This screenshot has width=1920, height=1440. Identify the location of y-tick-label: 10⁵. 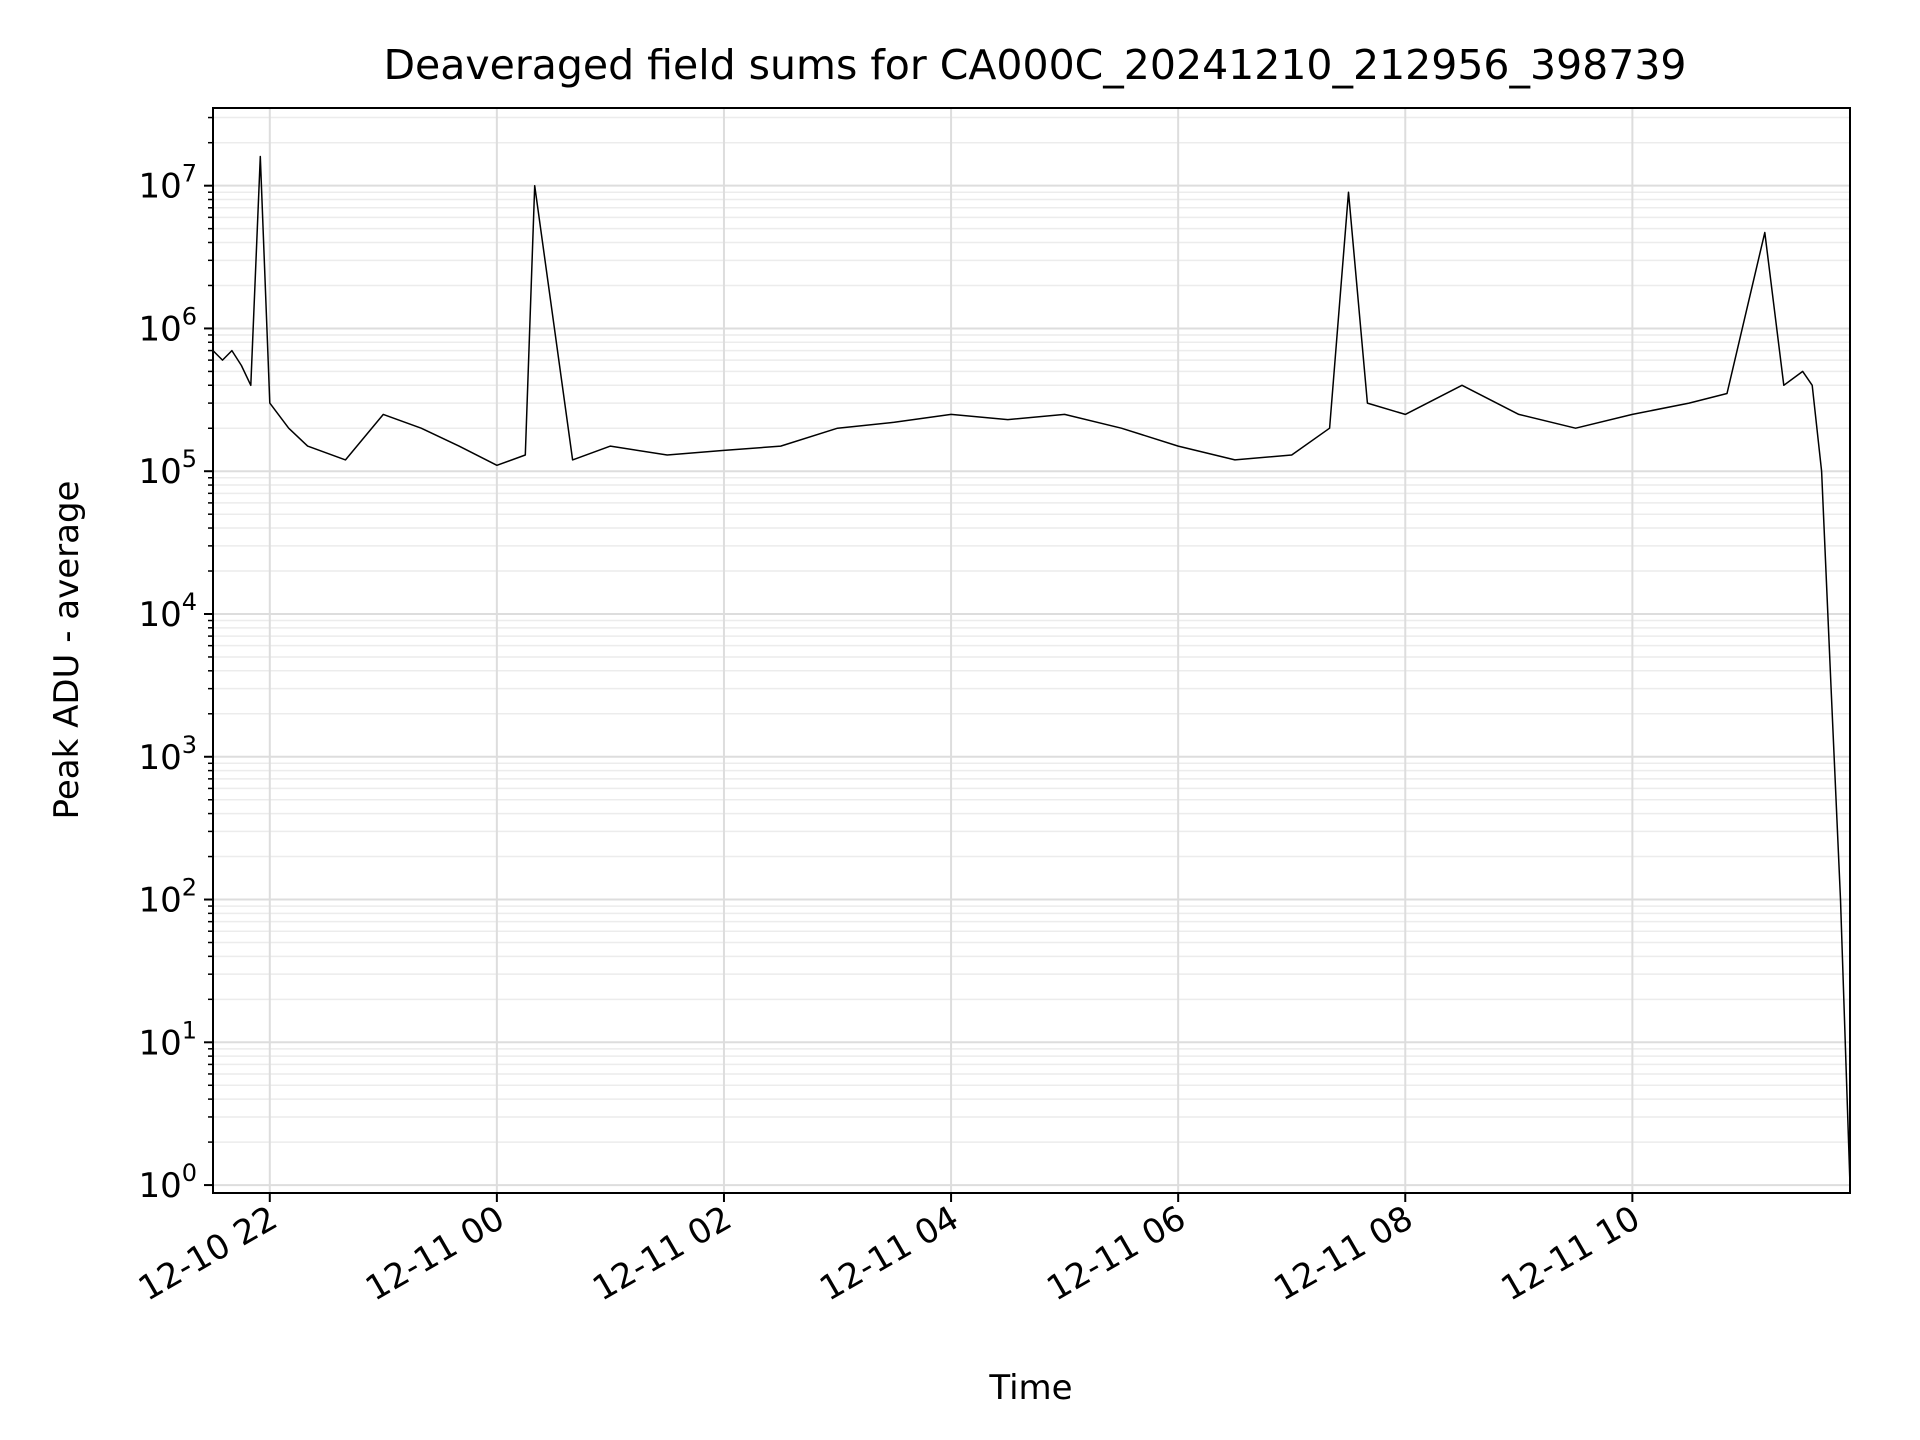
(167, 468).